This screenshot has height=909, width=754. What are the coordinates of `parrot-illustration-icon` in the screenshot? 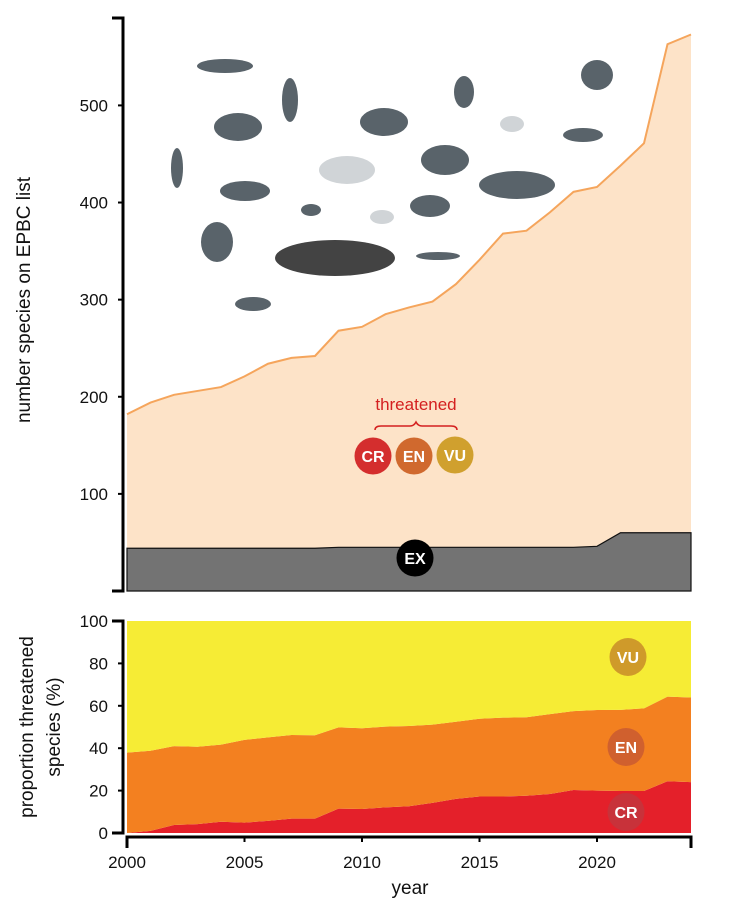 It's located at (177, 168).